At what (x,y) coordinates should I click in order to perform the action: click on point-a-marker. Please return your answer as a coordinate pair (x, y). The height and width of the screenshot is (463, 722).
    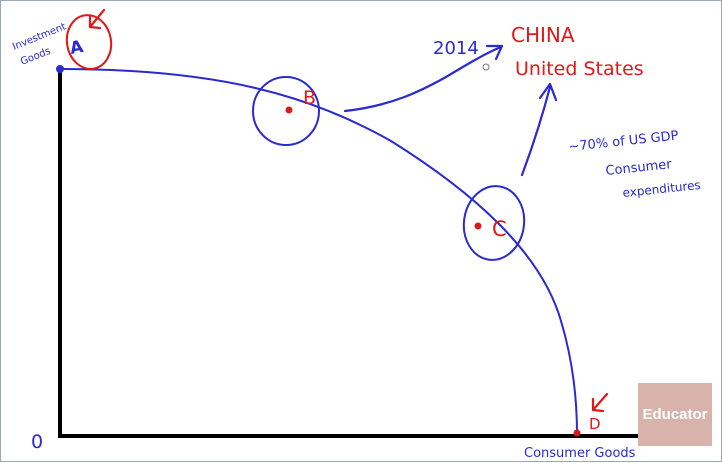
    Looking at the image, I should click on (60, 69).